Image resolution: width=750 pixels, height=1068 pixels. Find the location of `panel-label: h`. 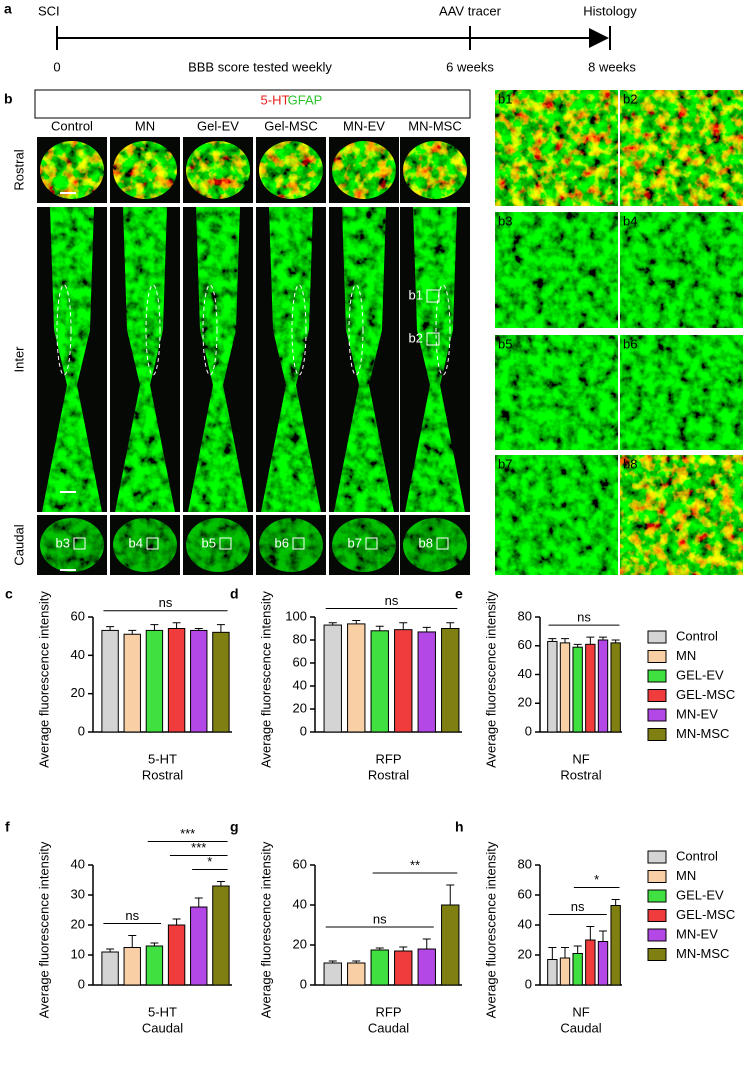

panel-label: h is located at coordinates (459, 827).